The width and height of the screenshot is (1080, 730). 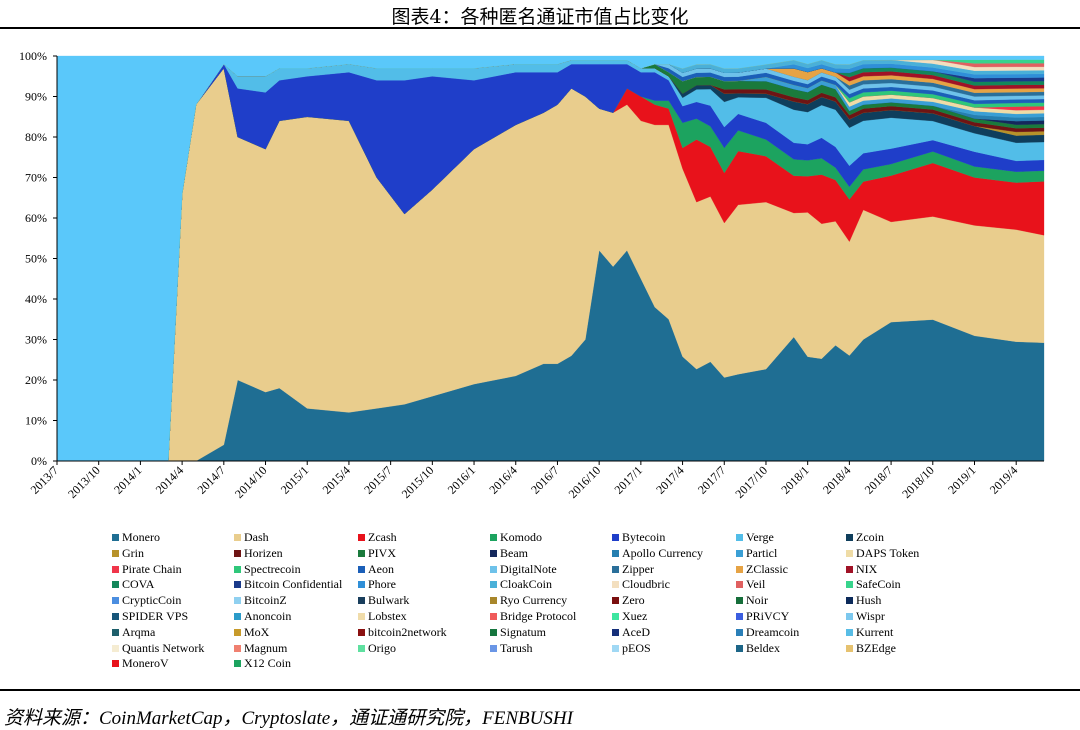 I want to click on x-tick-label: 2015/1, so click(x=294, y=479).